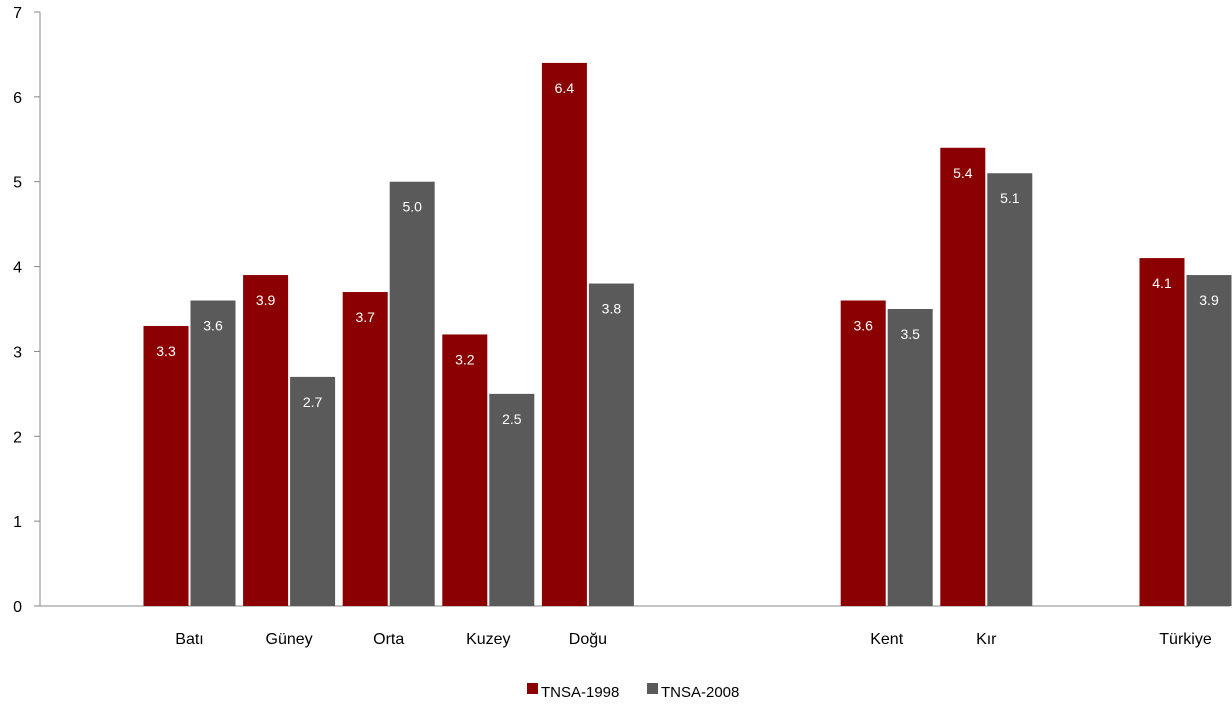 This screenshot has width=1232, height=708. What do you see at coordinates (588, 639) in the screenshot?
I see `x-tick-label: Doğu` at bounding box center [588, 639].